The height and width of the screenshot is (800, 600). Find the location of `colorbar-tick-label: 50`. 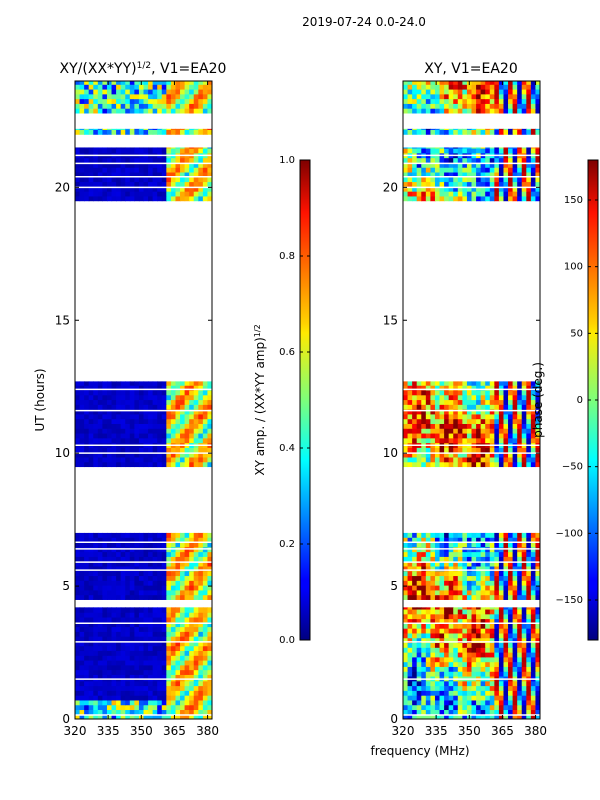

colorbar-tick-label: 50 is located at coordinates (576, 333).